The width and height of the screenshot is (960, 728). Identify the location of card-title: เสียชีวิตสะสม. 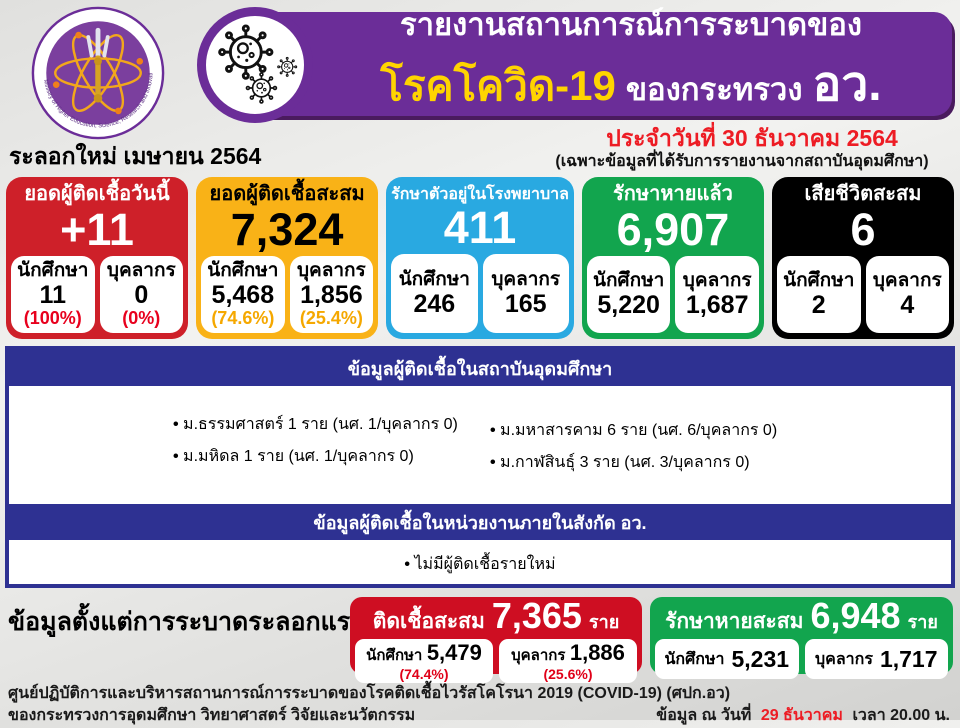
(863, 194).